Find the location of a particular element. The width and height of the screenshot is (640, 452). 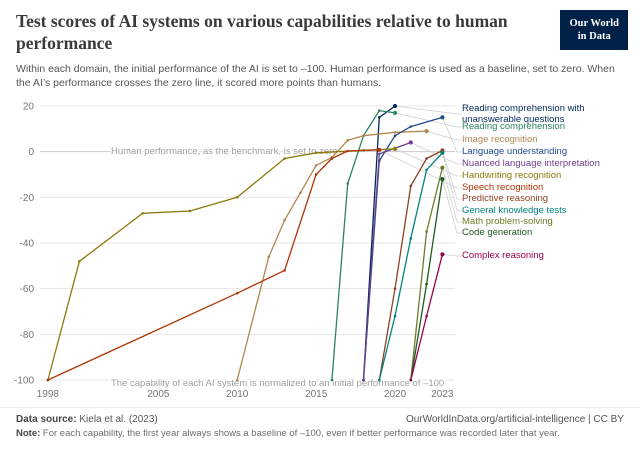

y-tick-label: -20 is located at coordinates (27, 198).